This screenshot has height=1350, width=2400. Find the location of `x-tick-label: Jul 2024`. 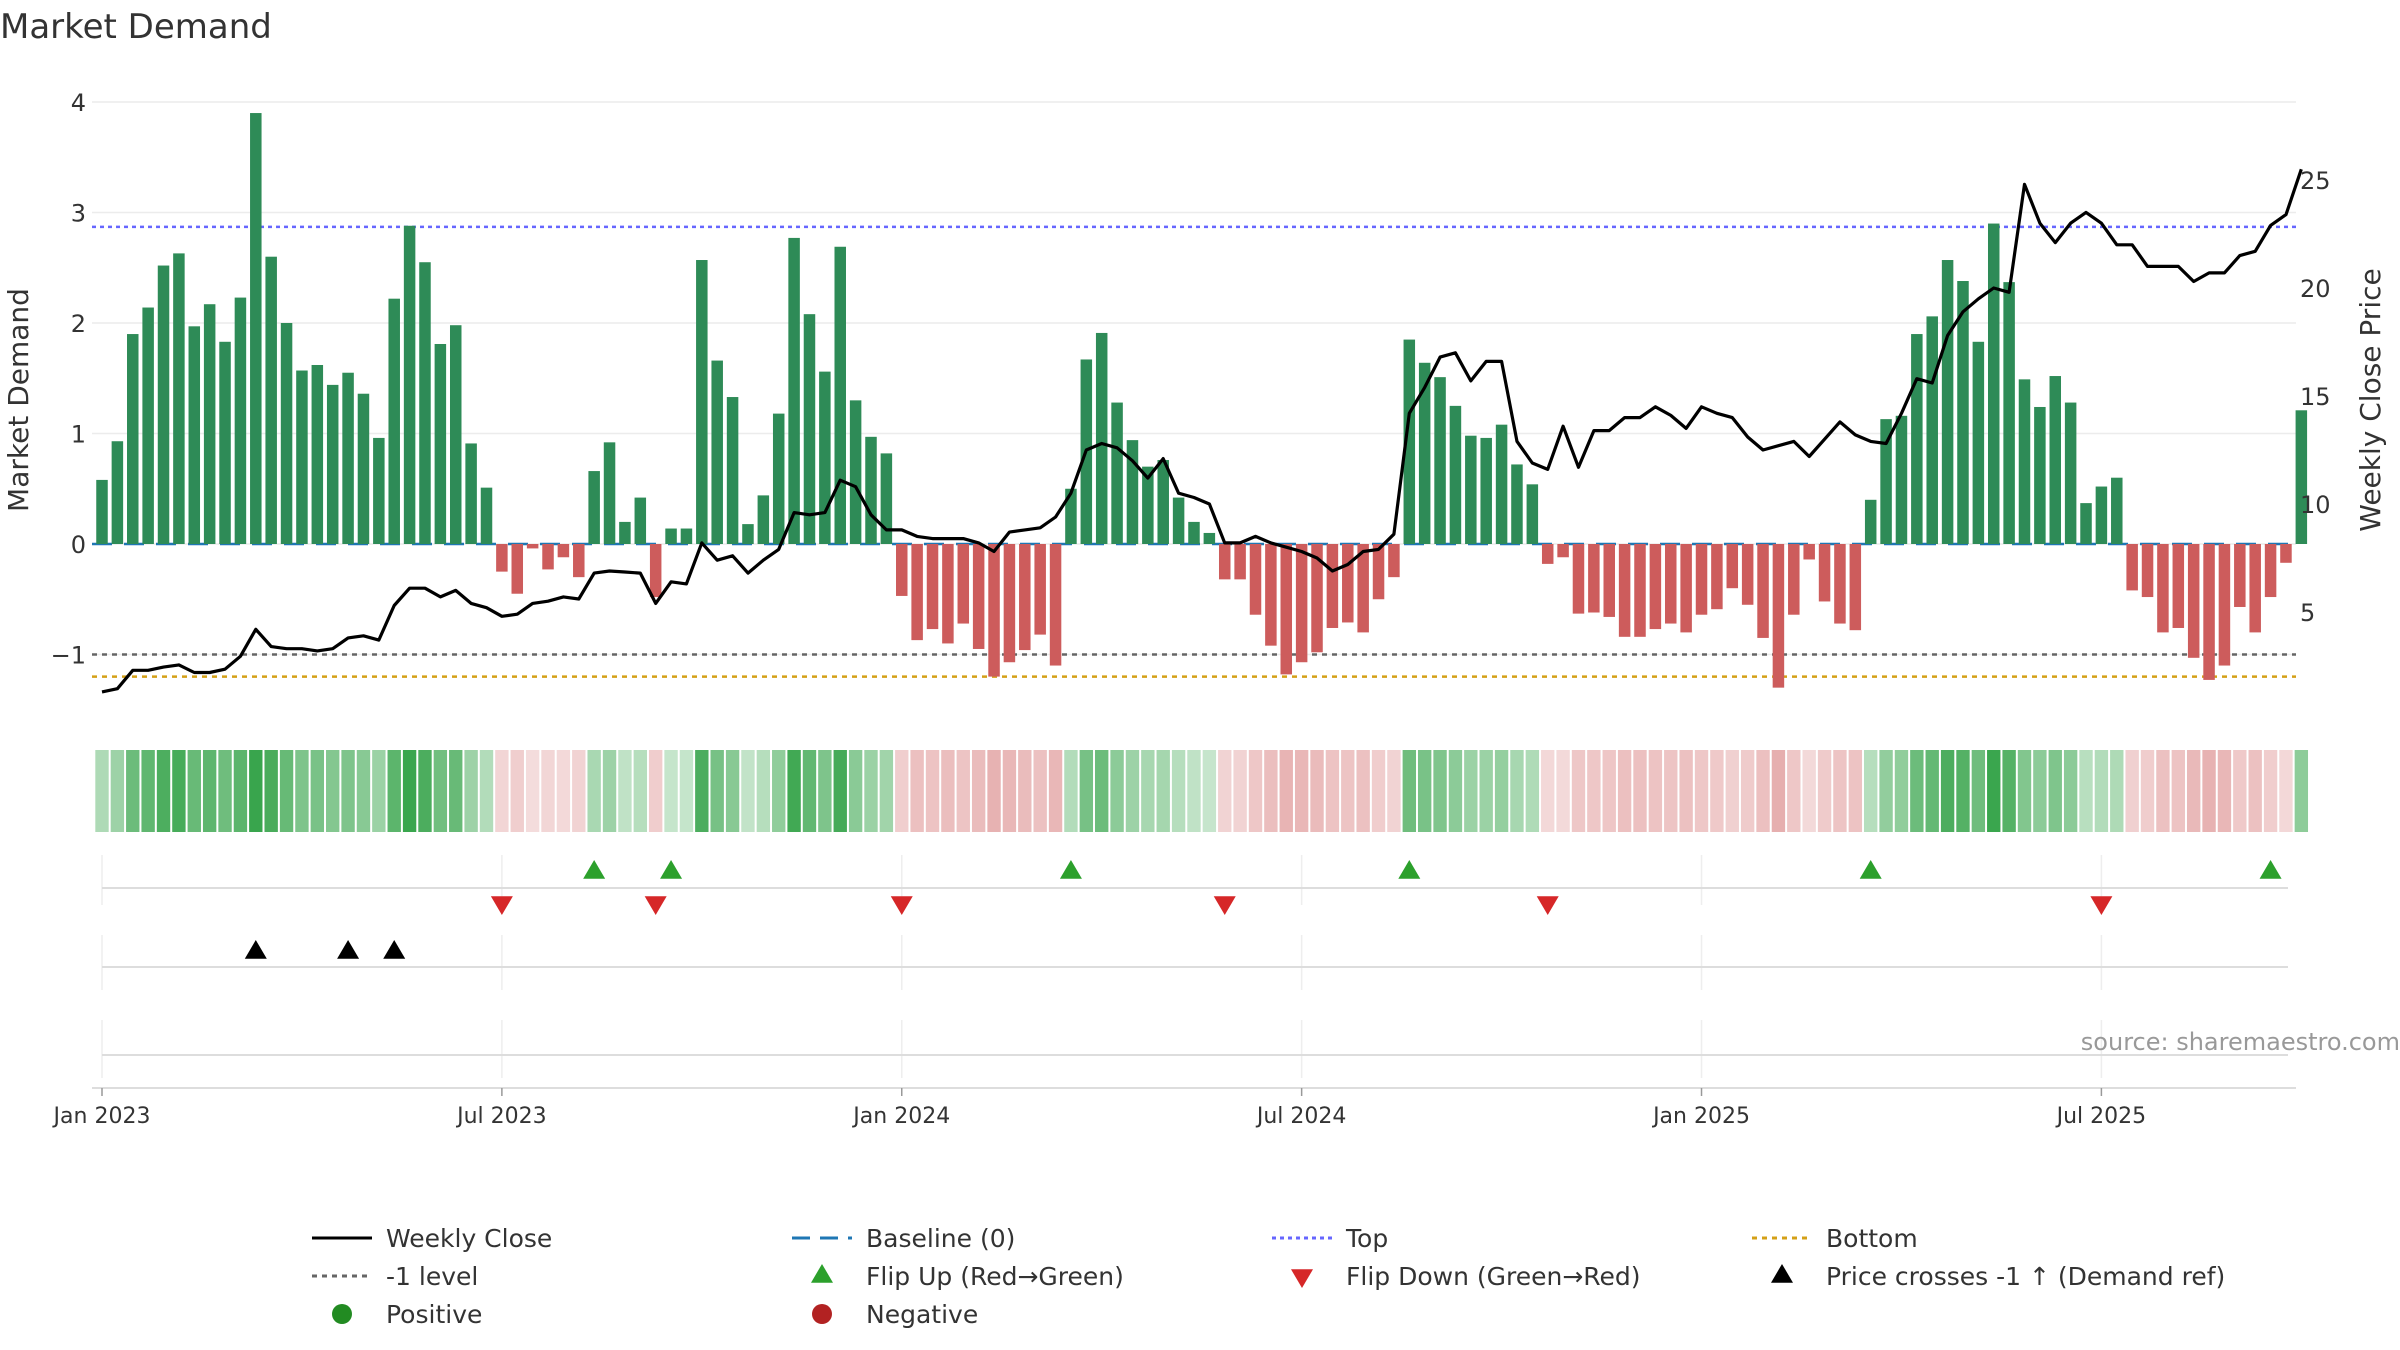

x-tick-label: Jul 2024 is located at coordinates (1301, 1116).